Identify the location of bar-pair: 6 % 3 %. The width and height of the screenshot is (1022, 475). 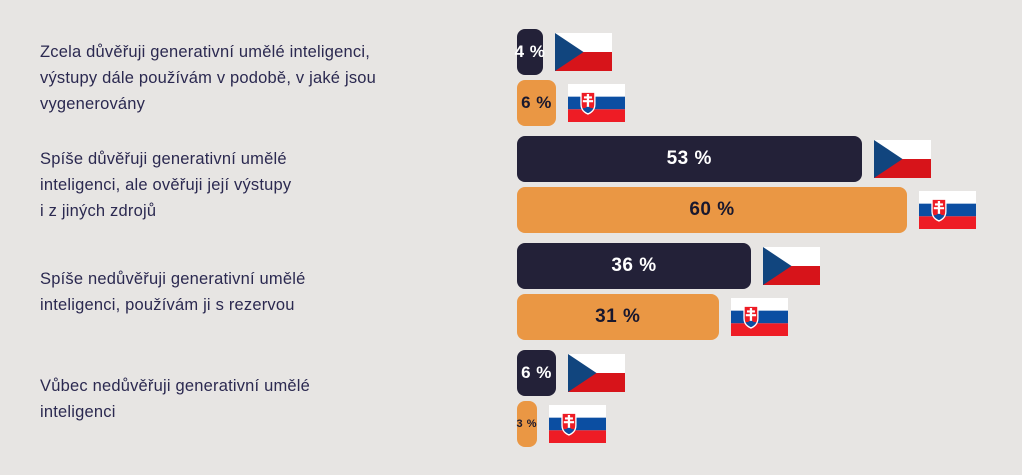
(571, 398).